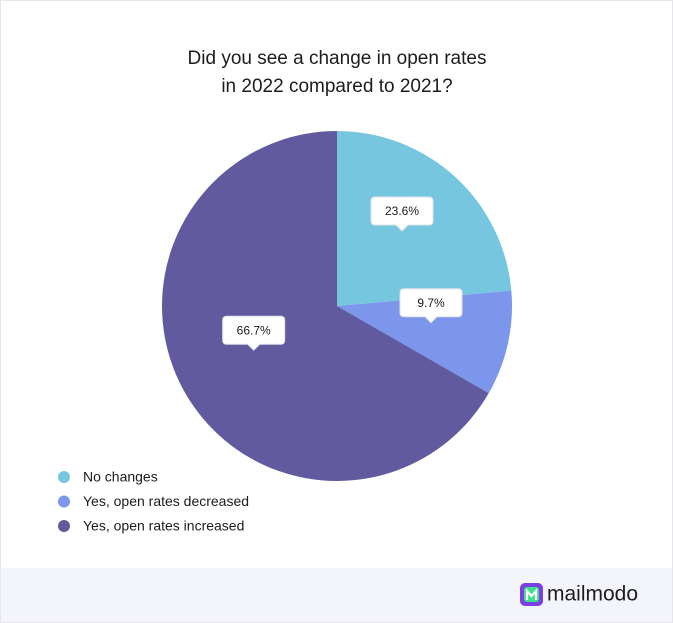 The width and height of the screenshot is (673, 623). I want to click on legend-label: Yes, open rates decreased, so click(166, 501).